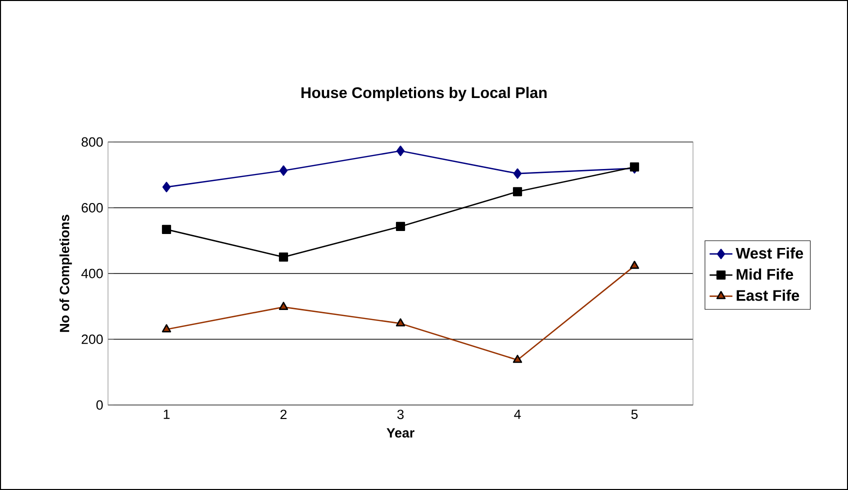 Image resolution: width=848 pixels, height=490 pixels. What do you see at coordinates (424, 94) in the screenshot?
I see `chart-title: House Completions by Local Plan` at bounding box center [424, 94].